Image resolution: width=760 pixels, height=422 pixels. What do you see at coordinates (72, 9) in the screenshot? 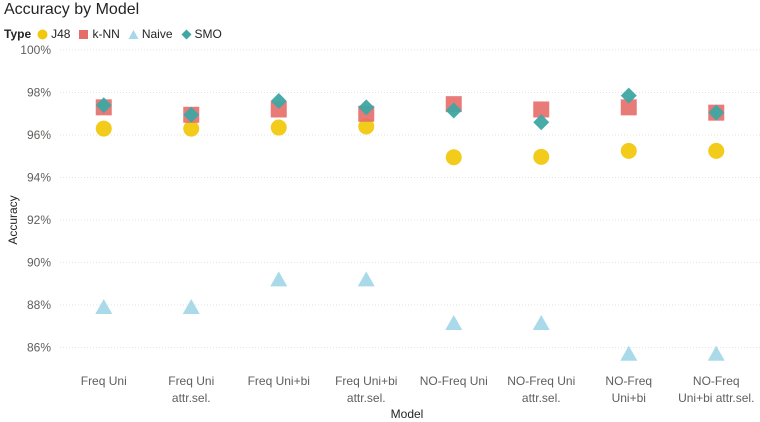
I see `chart-title: Accuracy by Model` at bounding box center [72, 9].